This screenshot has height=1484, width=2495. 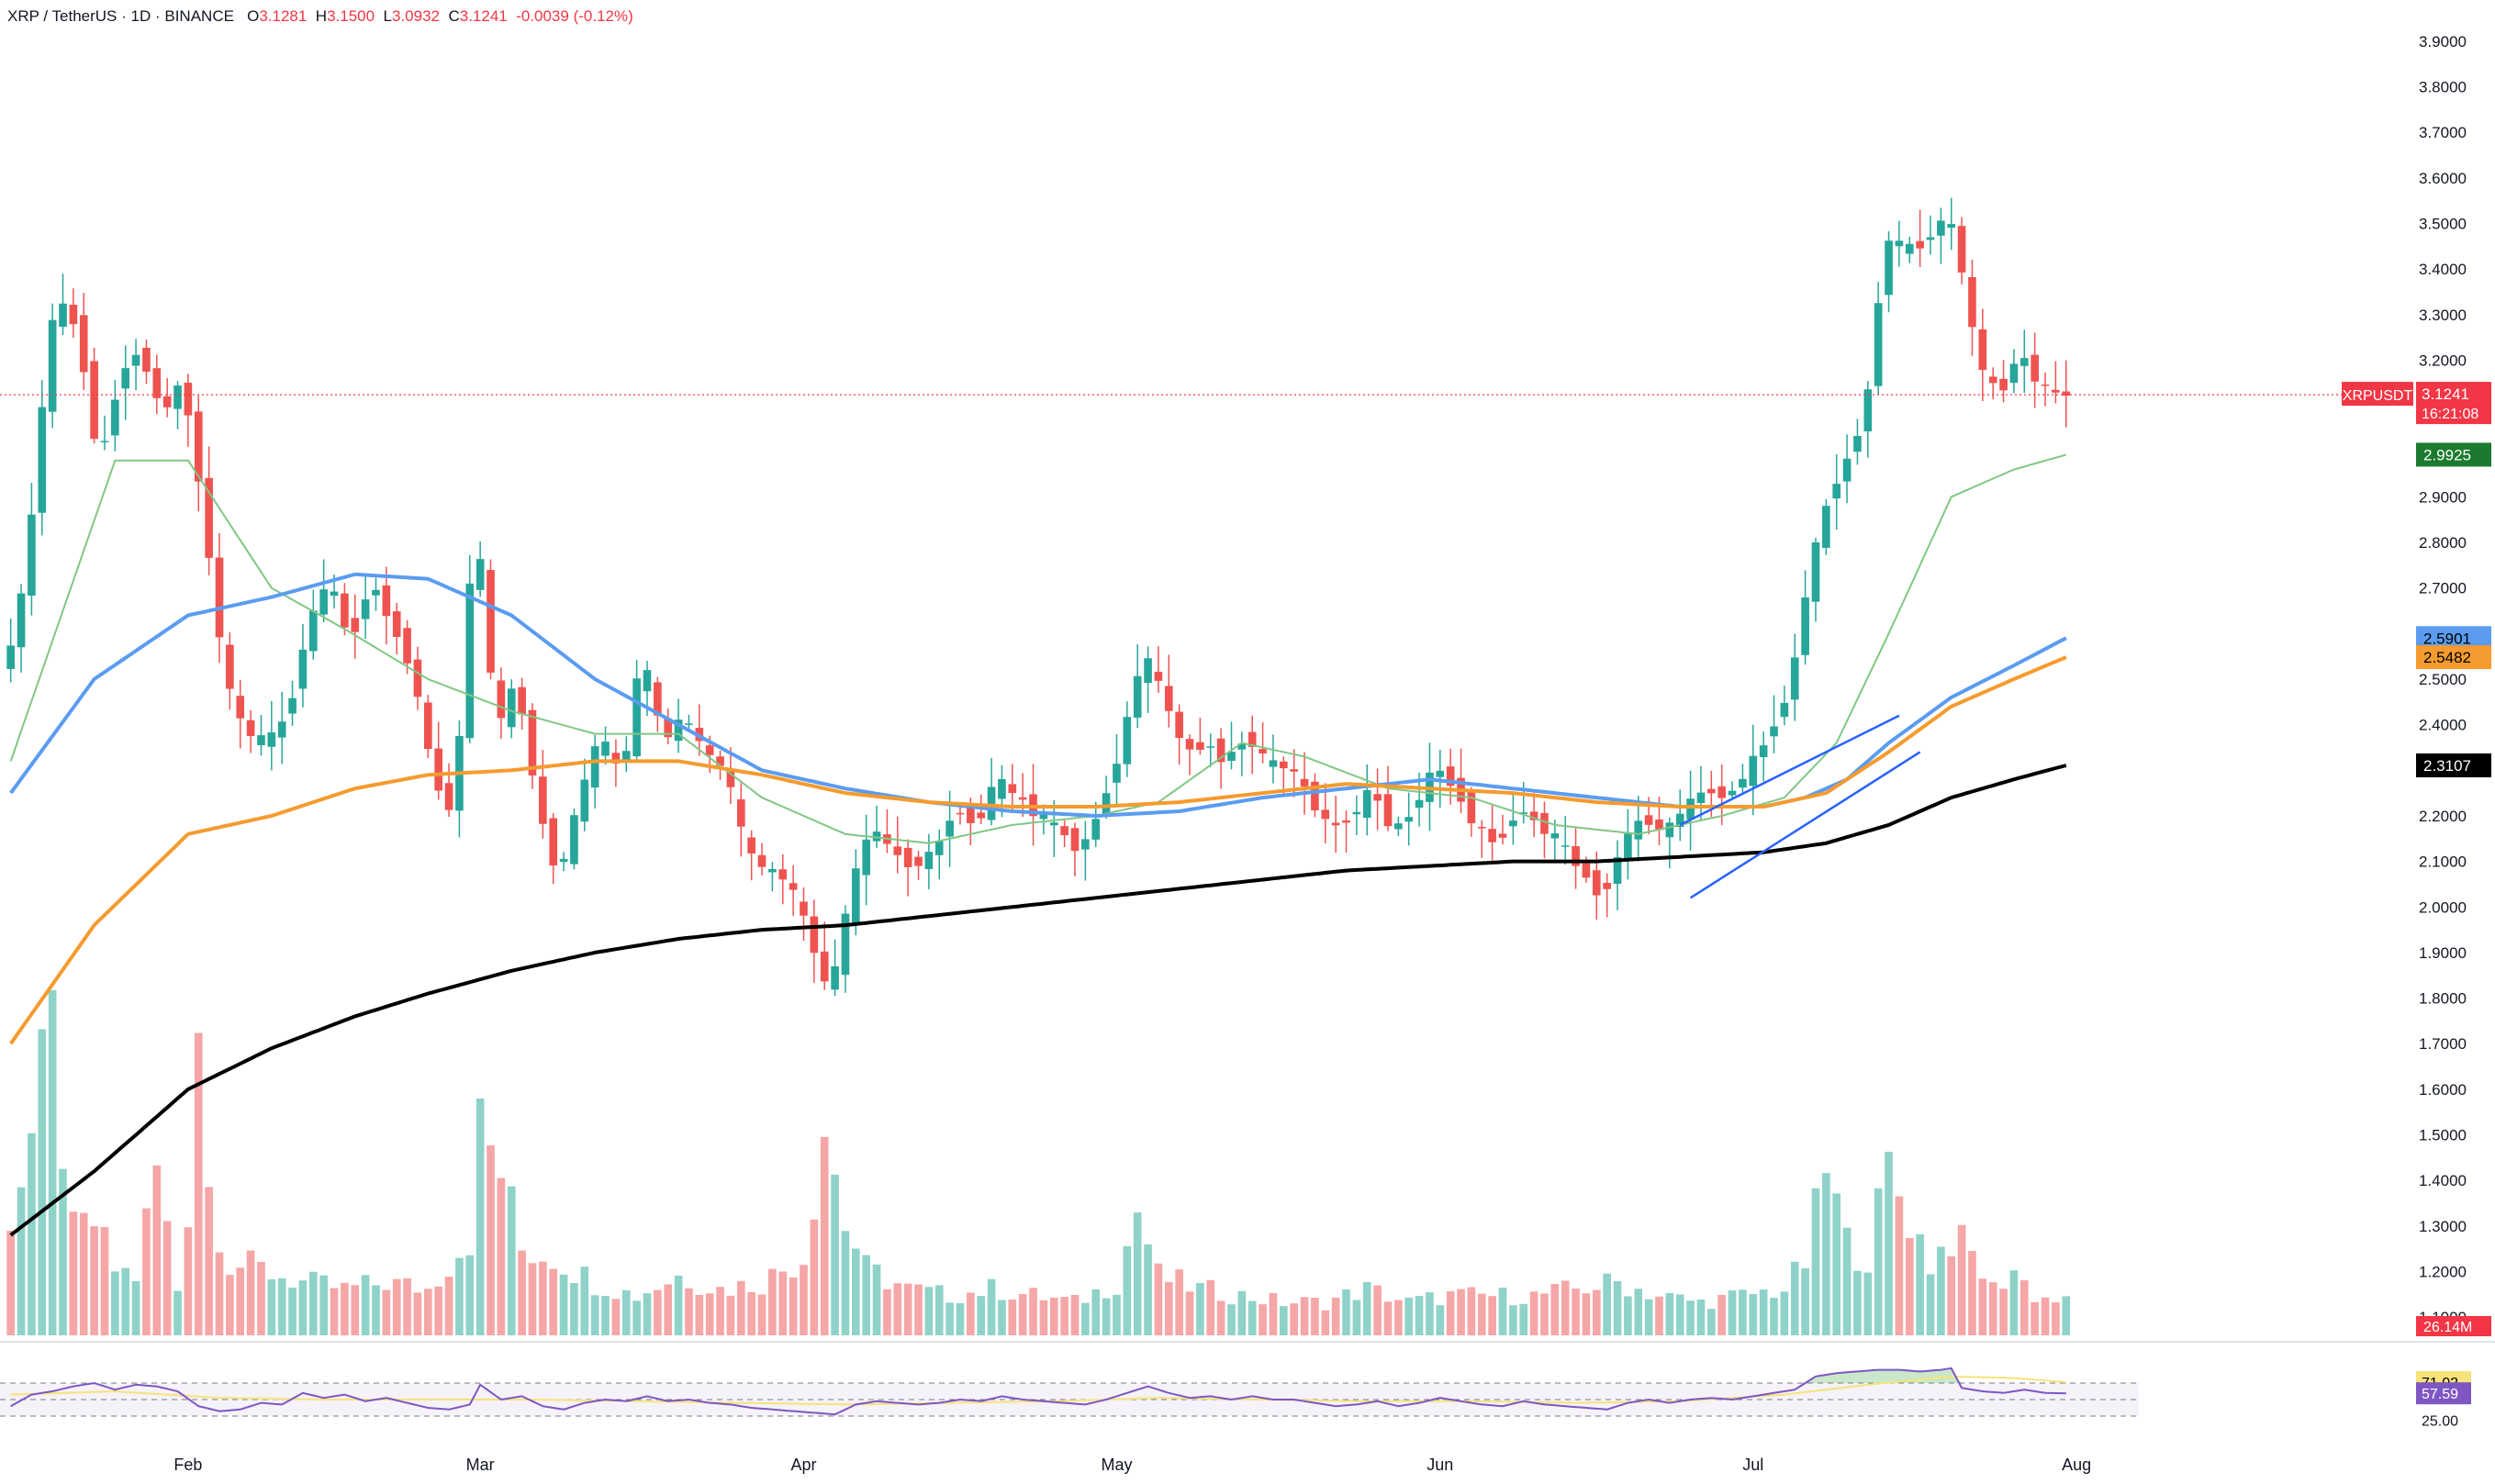 I want to click on channel-lines, so click(x=1800, y=806).